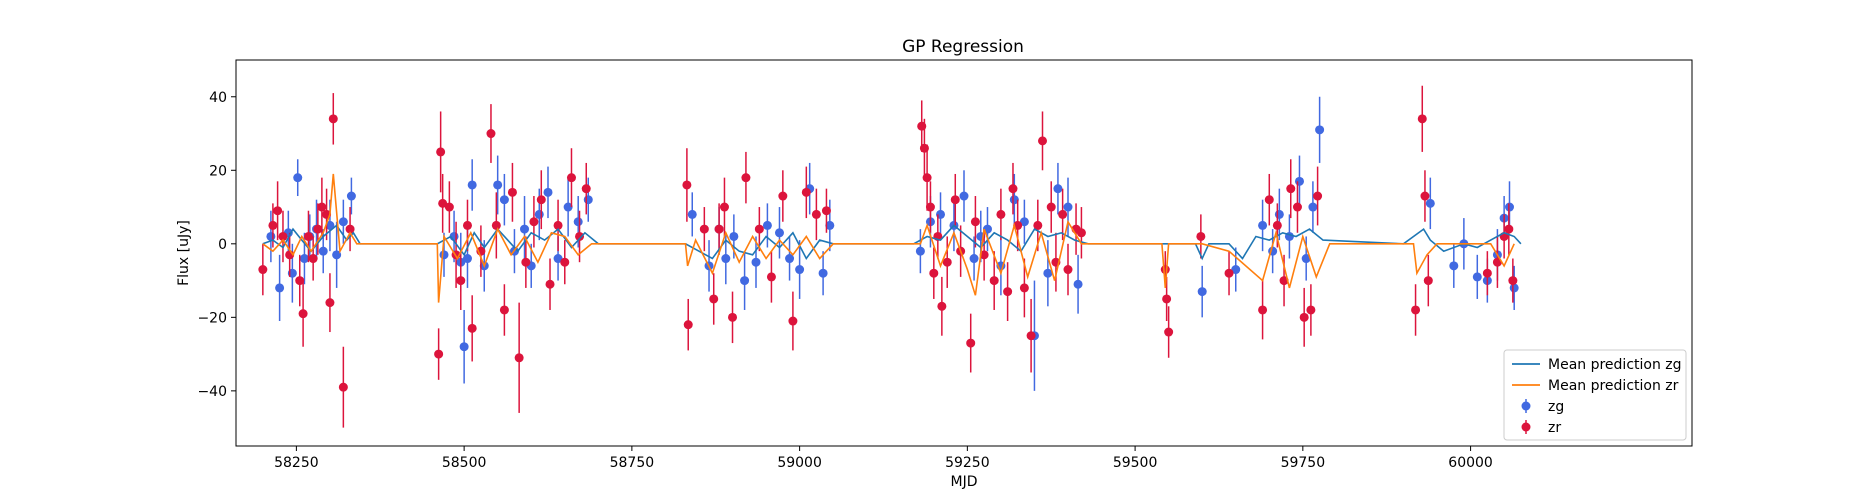  What do you see at coordinates (216, 245) in the screenshot?
I see `y-axis: −40 −20 0 20 40` at bounding box center [216, 245].